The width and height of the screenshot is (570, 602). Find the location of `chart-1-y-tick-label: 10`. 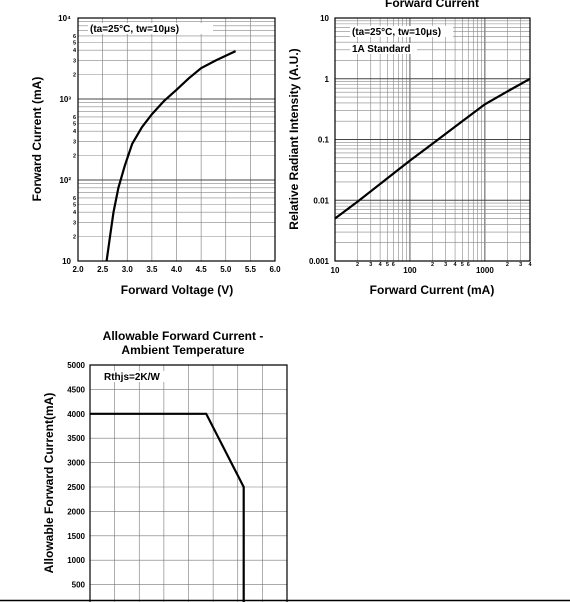

chart-1-y-tick-label: 10 is located at coordinates (66, 261).